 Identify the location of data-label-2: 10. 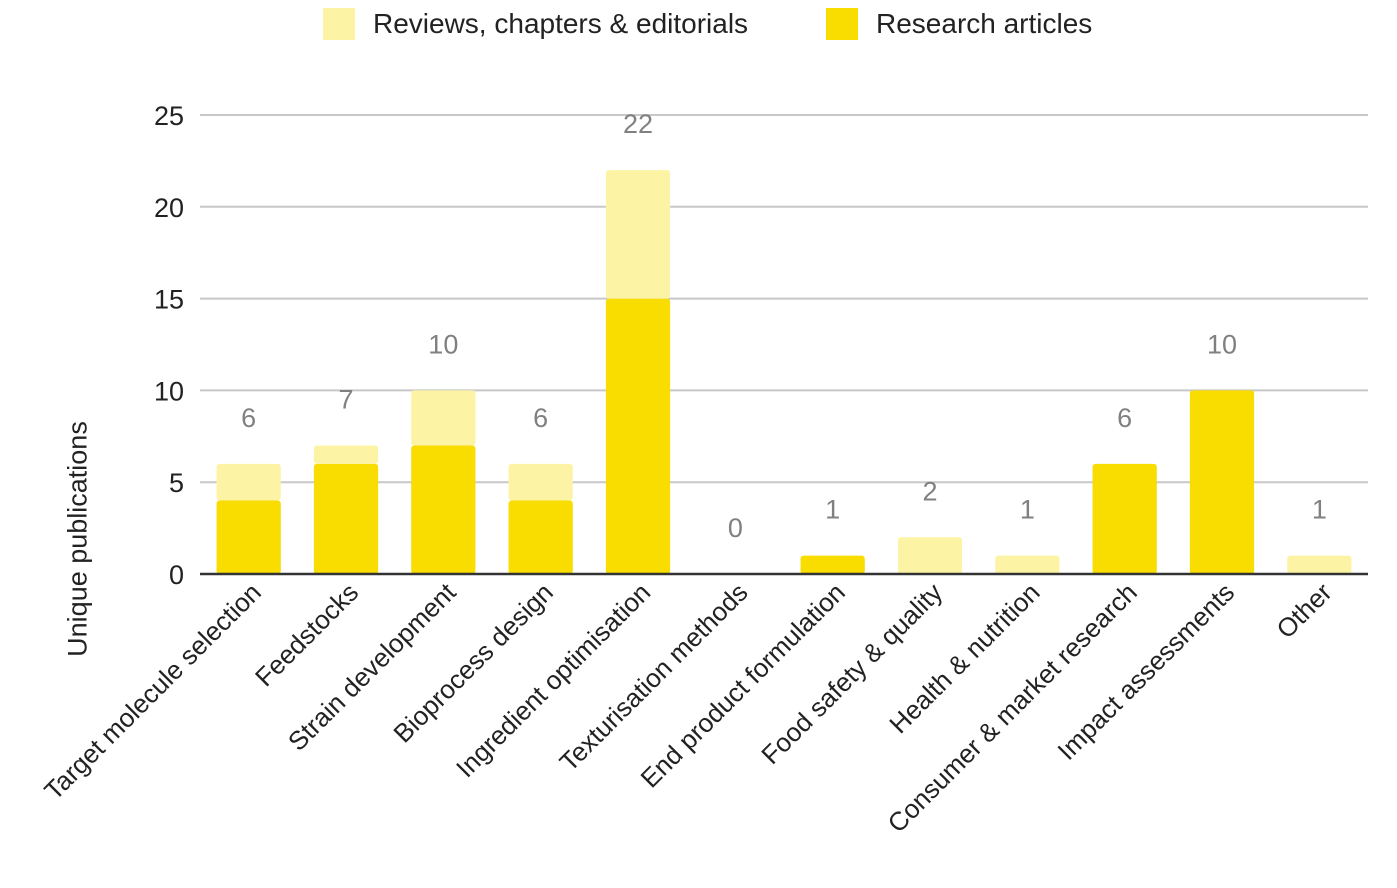
(443, 344).